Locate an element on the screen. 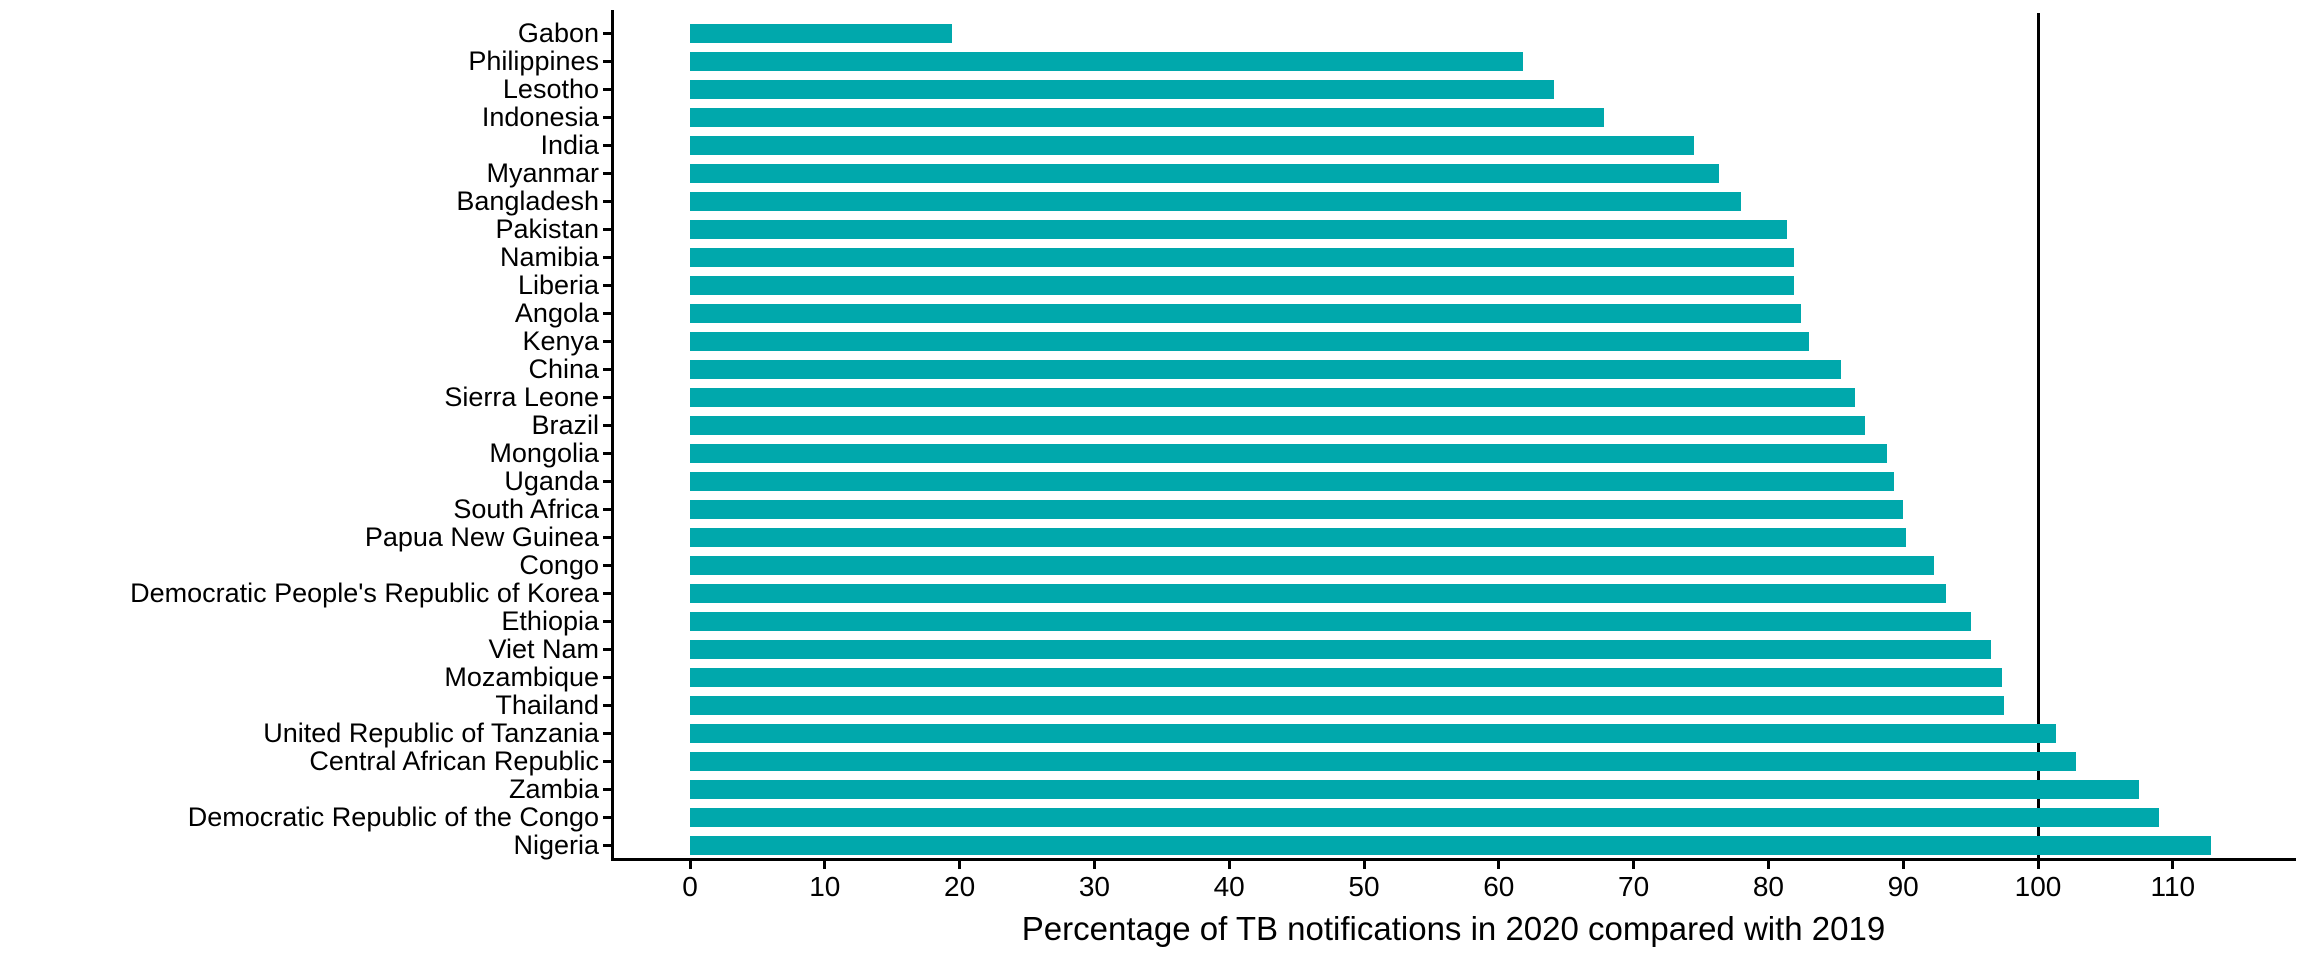  y-tick-thailand is located at coordinates (607, 705).